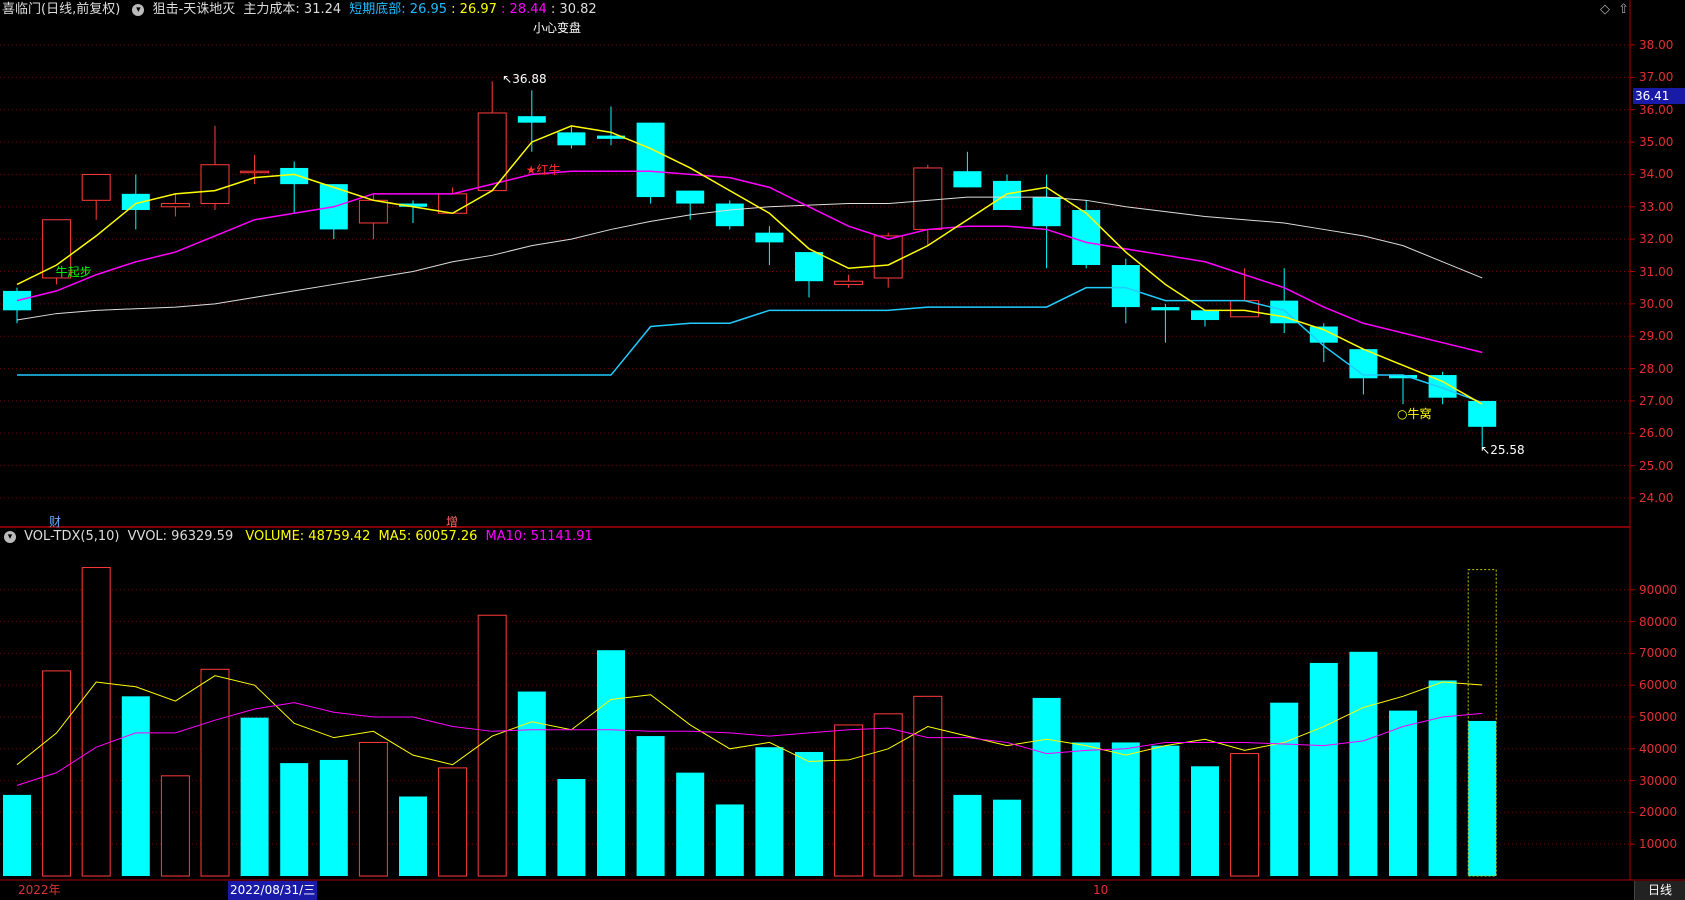 The image size is (1685, 900). What do you see at coordinates (524, 79) in the screenshot?
I see `high-price-label: ↖36.88` at bounding box center [524, 79].